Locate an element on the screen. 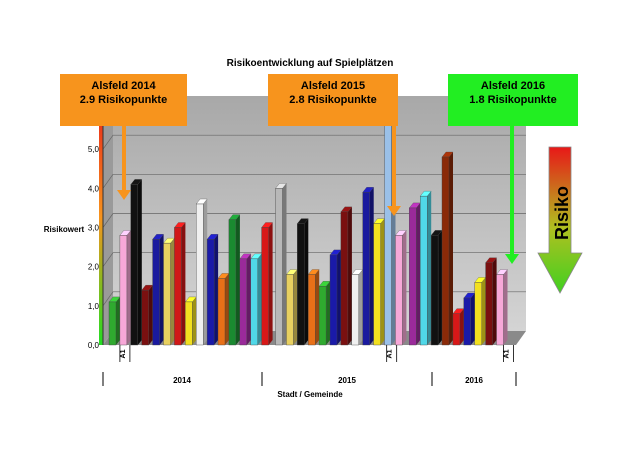 The width and height of the screenshot is (620, 465). callout-alsfeld-2016: Alsfeld 2016 1.8 Risikopunkte is located at coordinates (513, 100).